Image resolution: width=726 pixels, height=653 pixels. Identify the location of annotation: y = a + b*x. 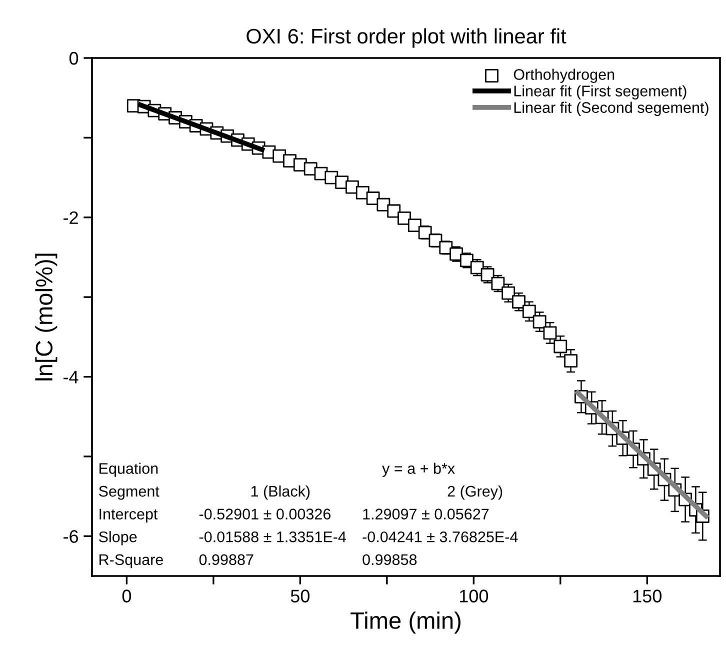
(418, 469).